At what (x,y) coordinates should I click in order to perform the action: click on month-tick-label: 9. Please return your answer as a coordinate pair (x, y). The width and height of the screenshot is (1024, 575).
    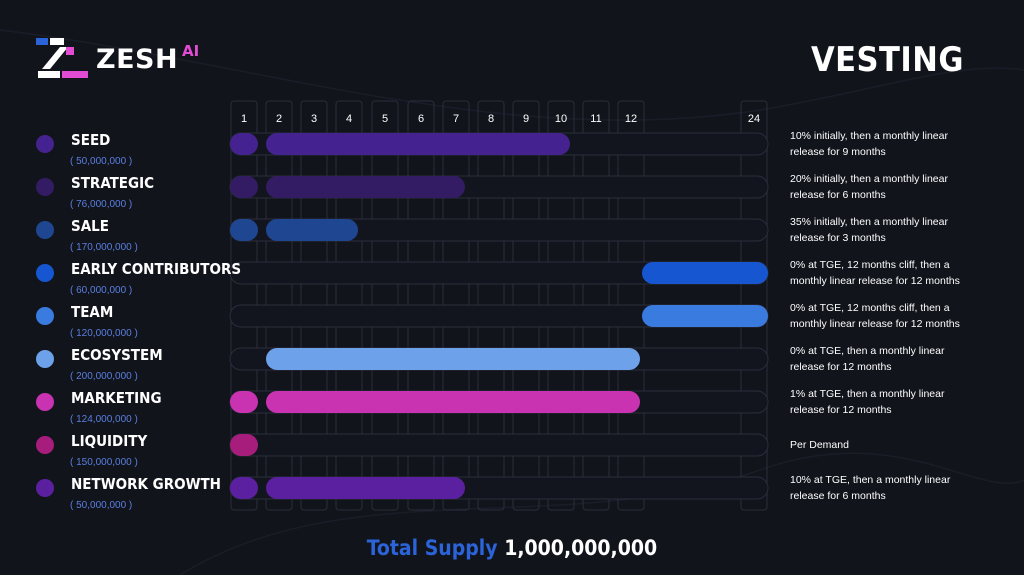
    Looking at the image, I should click on (526, 119).